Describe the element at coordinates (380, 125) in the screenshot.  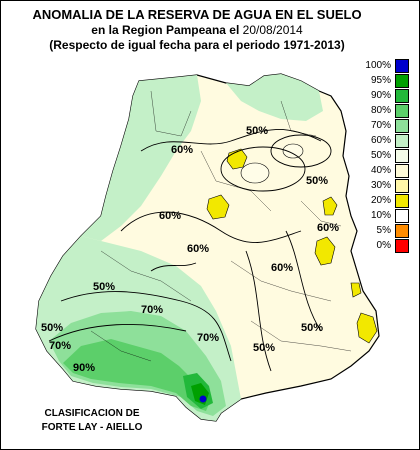
I see `legend-label: 70%` at that location.